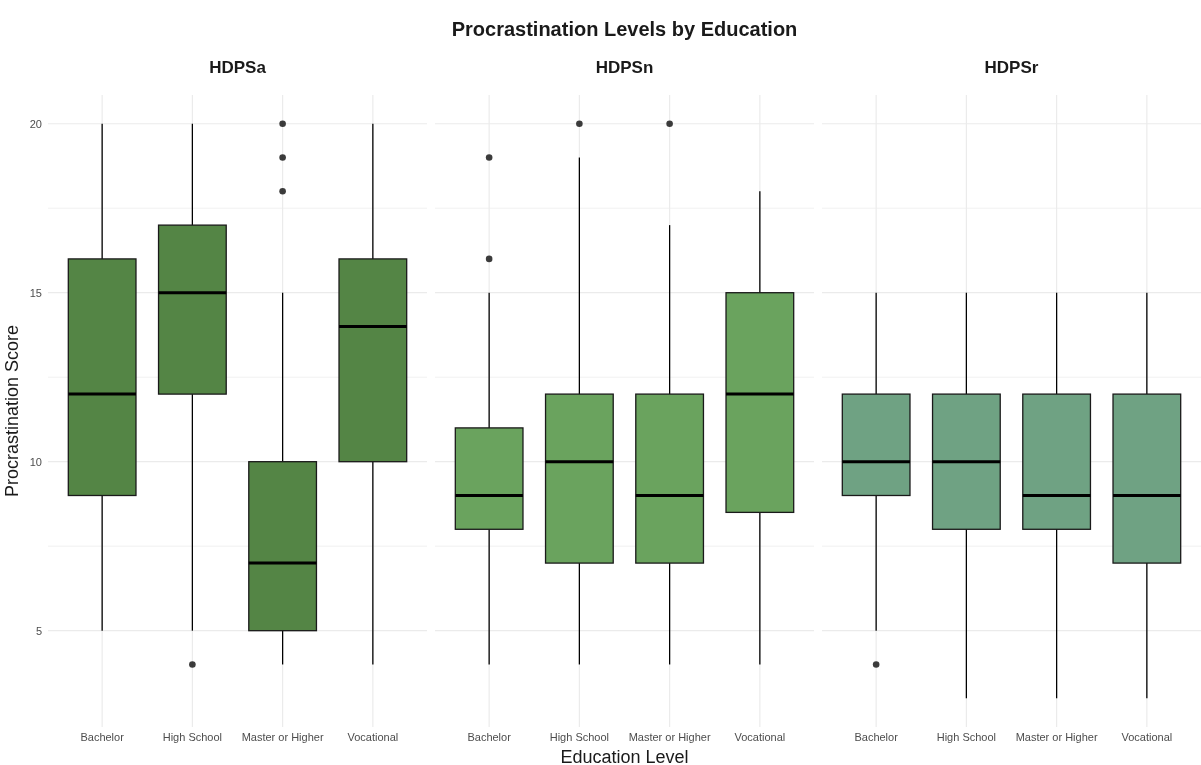 The image size is (1201, 765). Describe the element at coordinates (238, 67) in the screenshot. I see `chart-subtitle: HDPSa` at that location.